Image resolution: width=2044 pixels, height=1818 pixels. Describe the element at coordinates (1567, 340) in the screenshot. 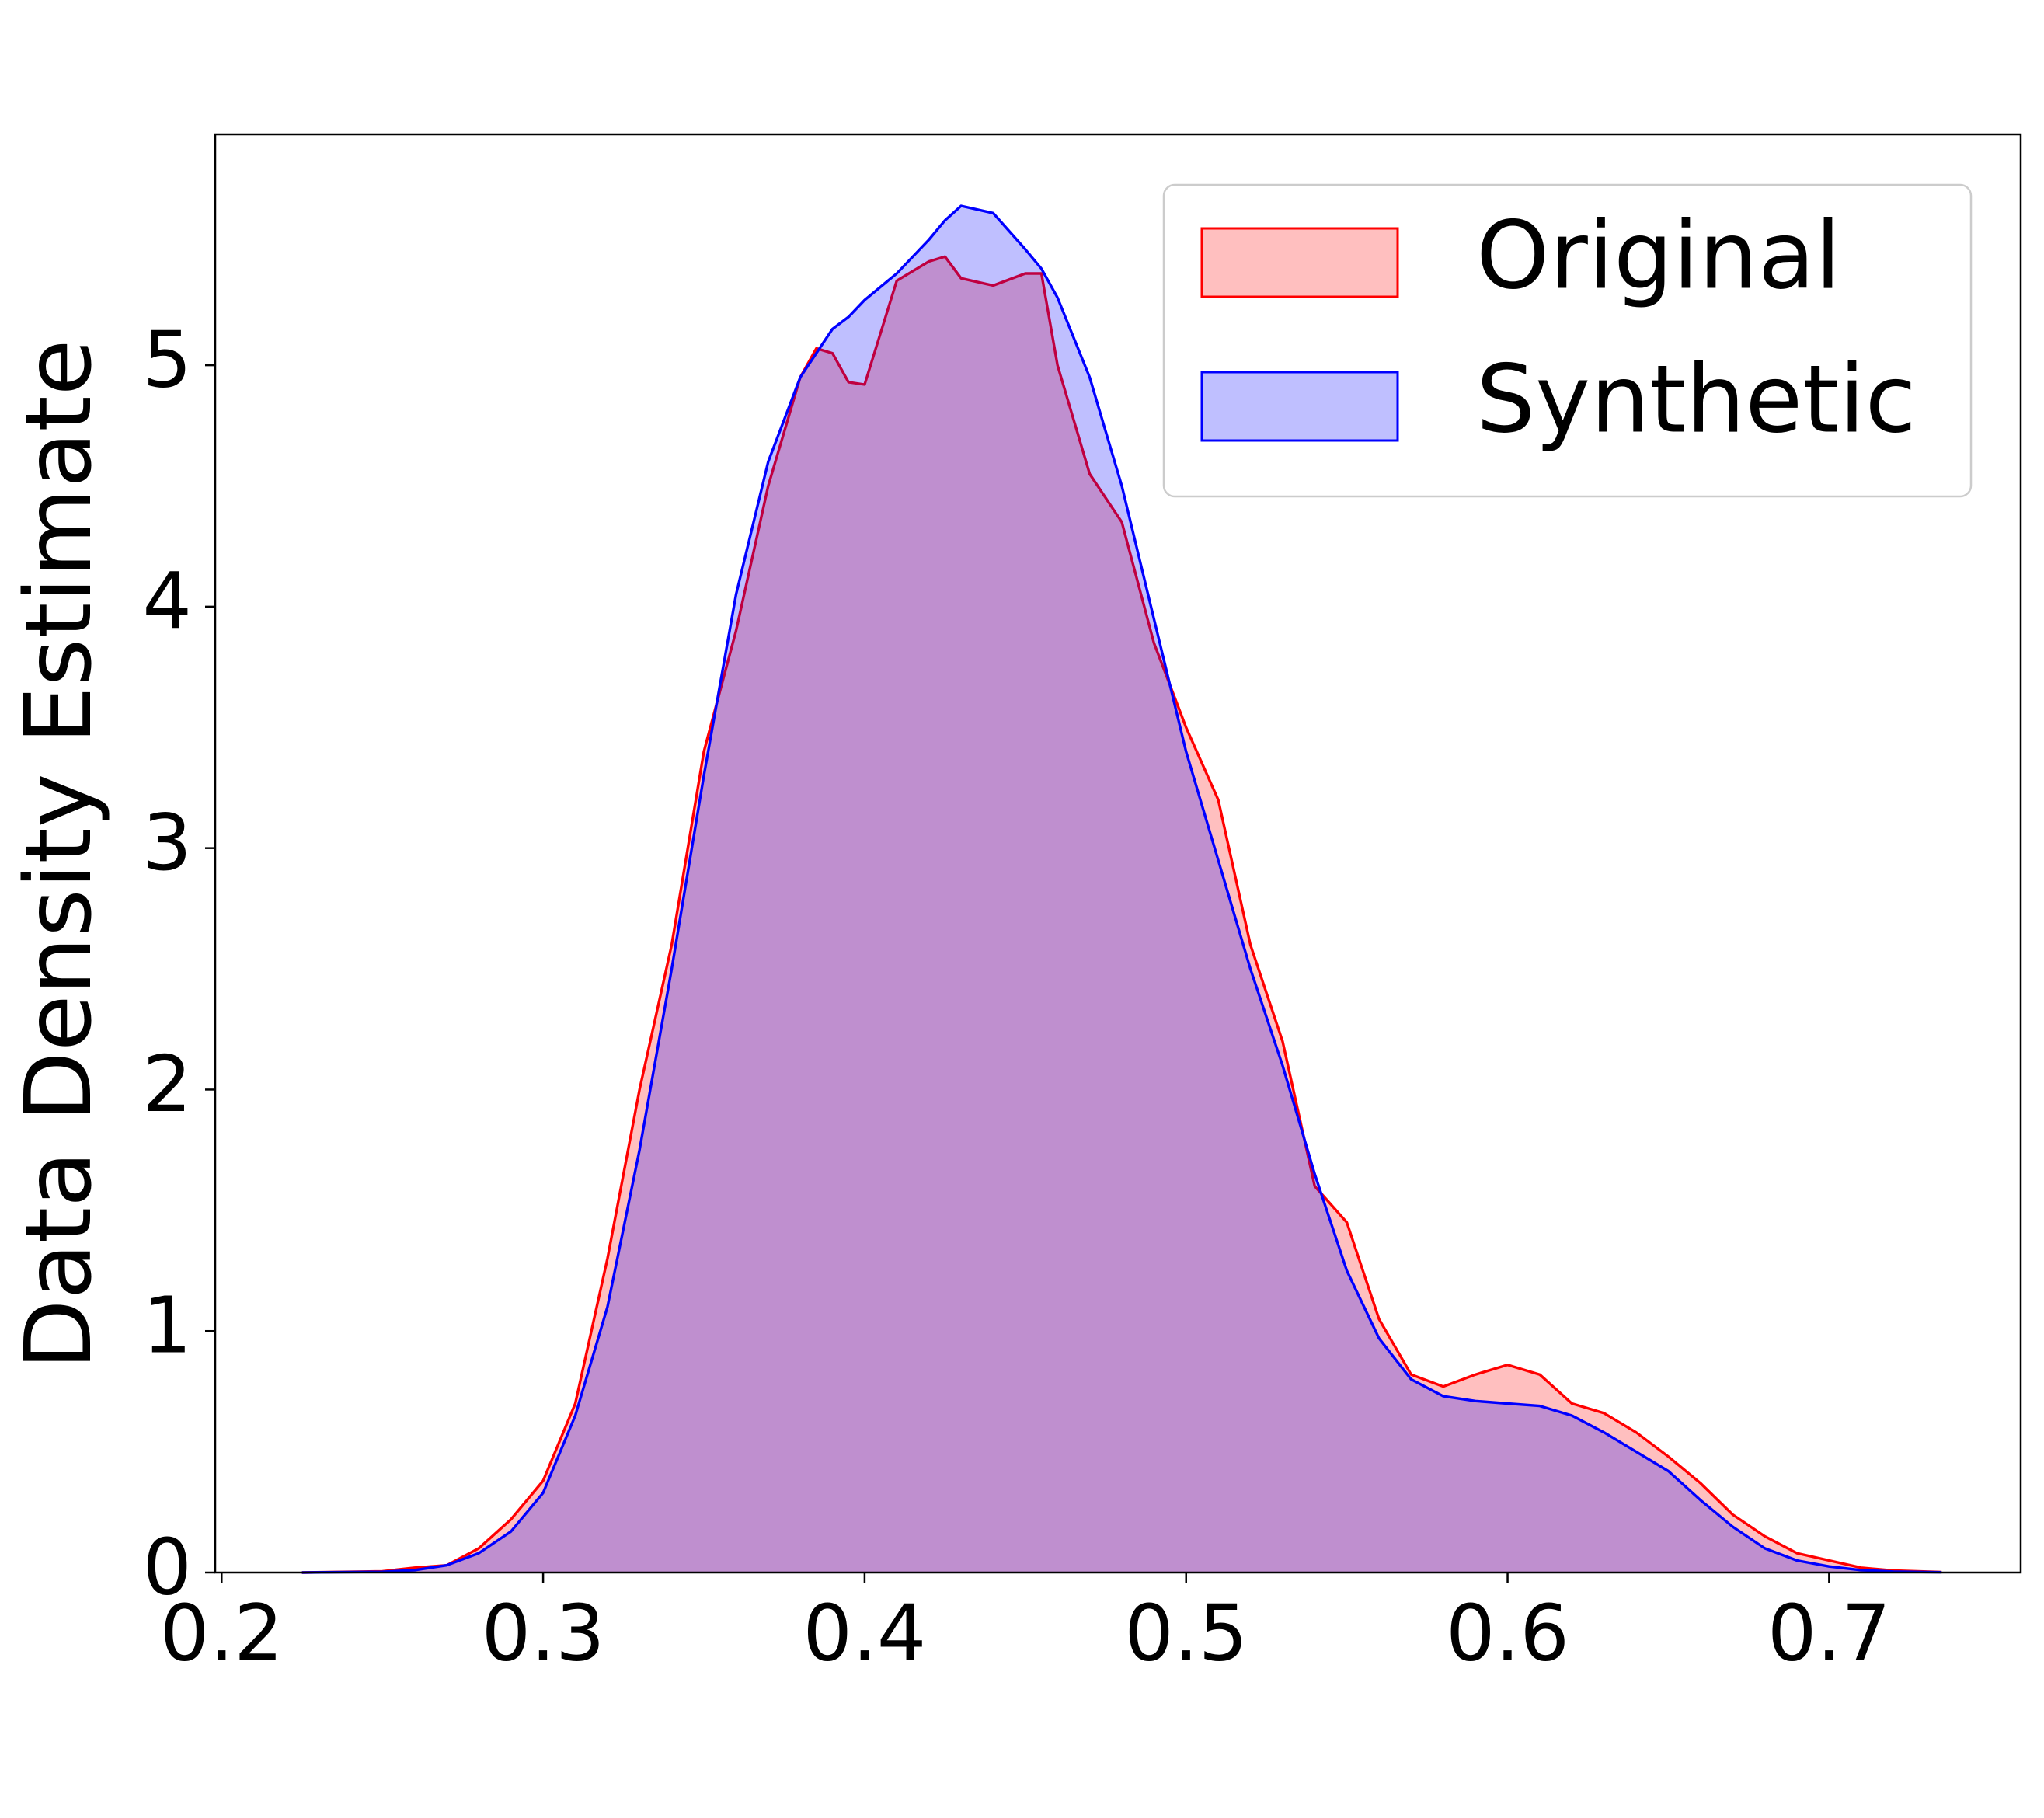

I see `legend-box` at that location.